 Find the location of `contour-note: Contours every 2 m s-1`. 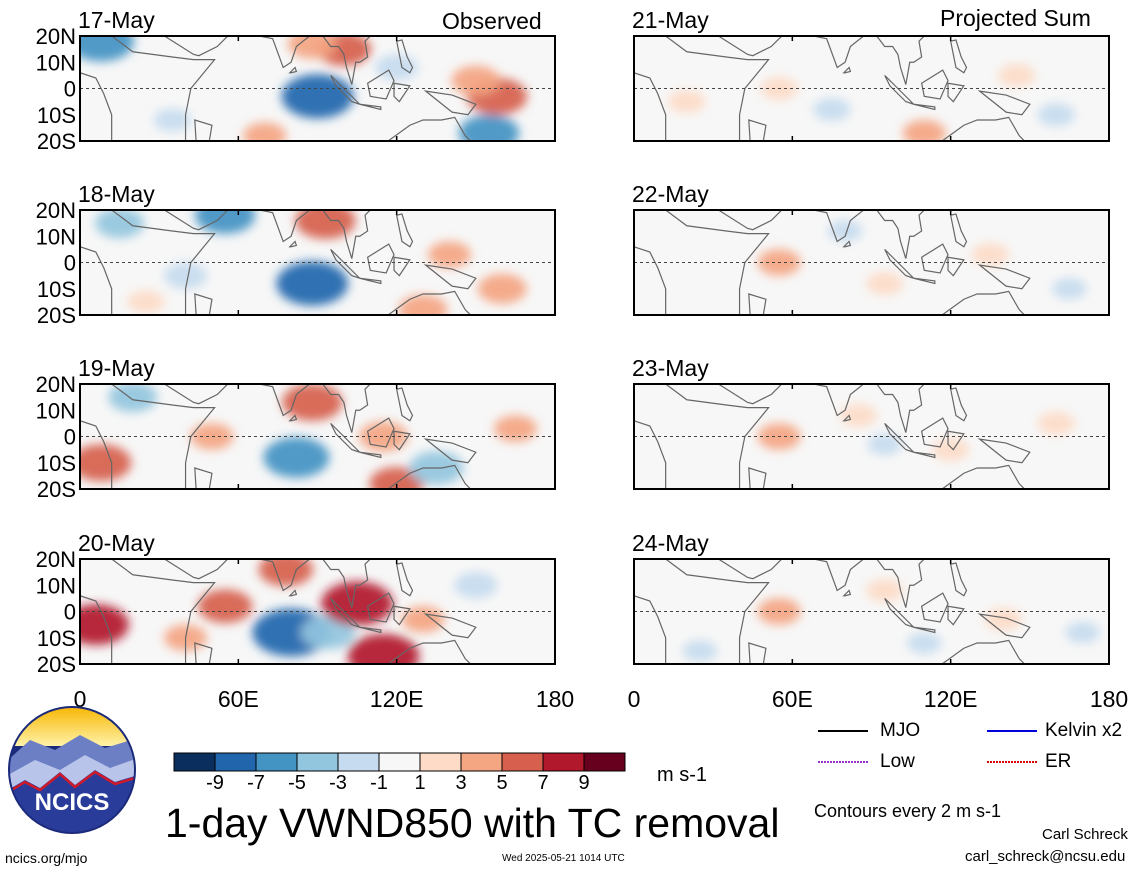

contour-note: Contours every 2 m s-1 is located at coordinates (908, 811).